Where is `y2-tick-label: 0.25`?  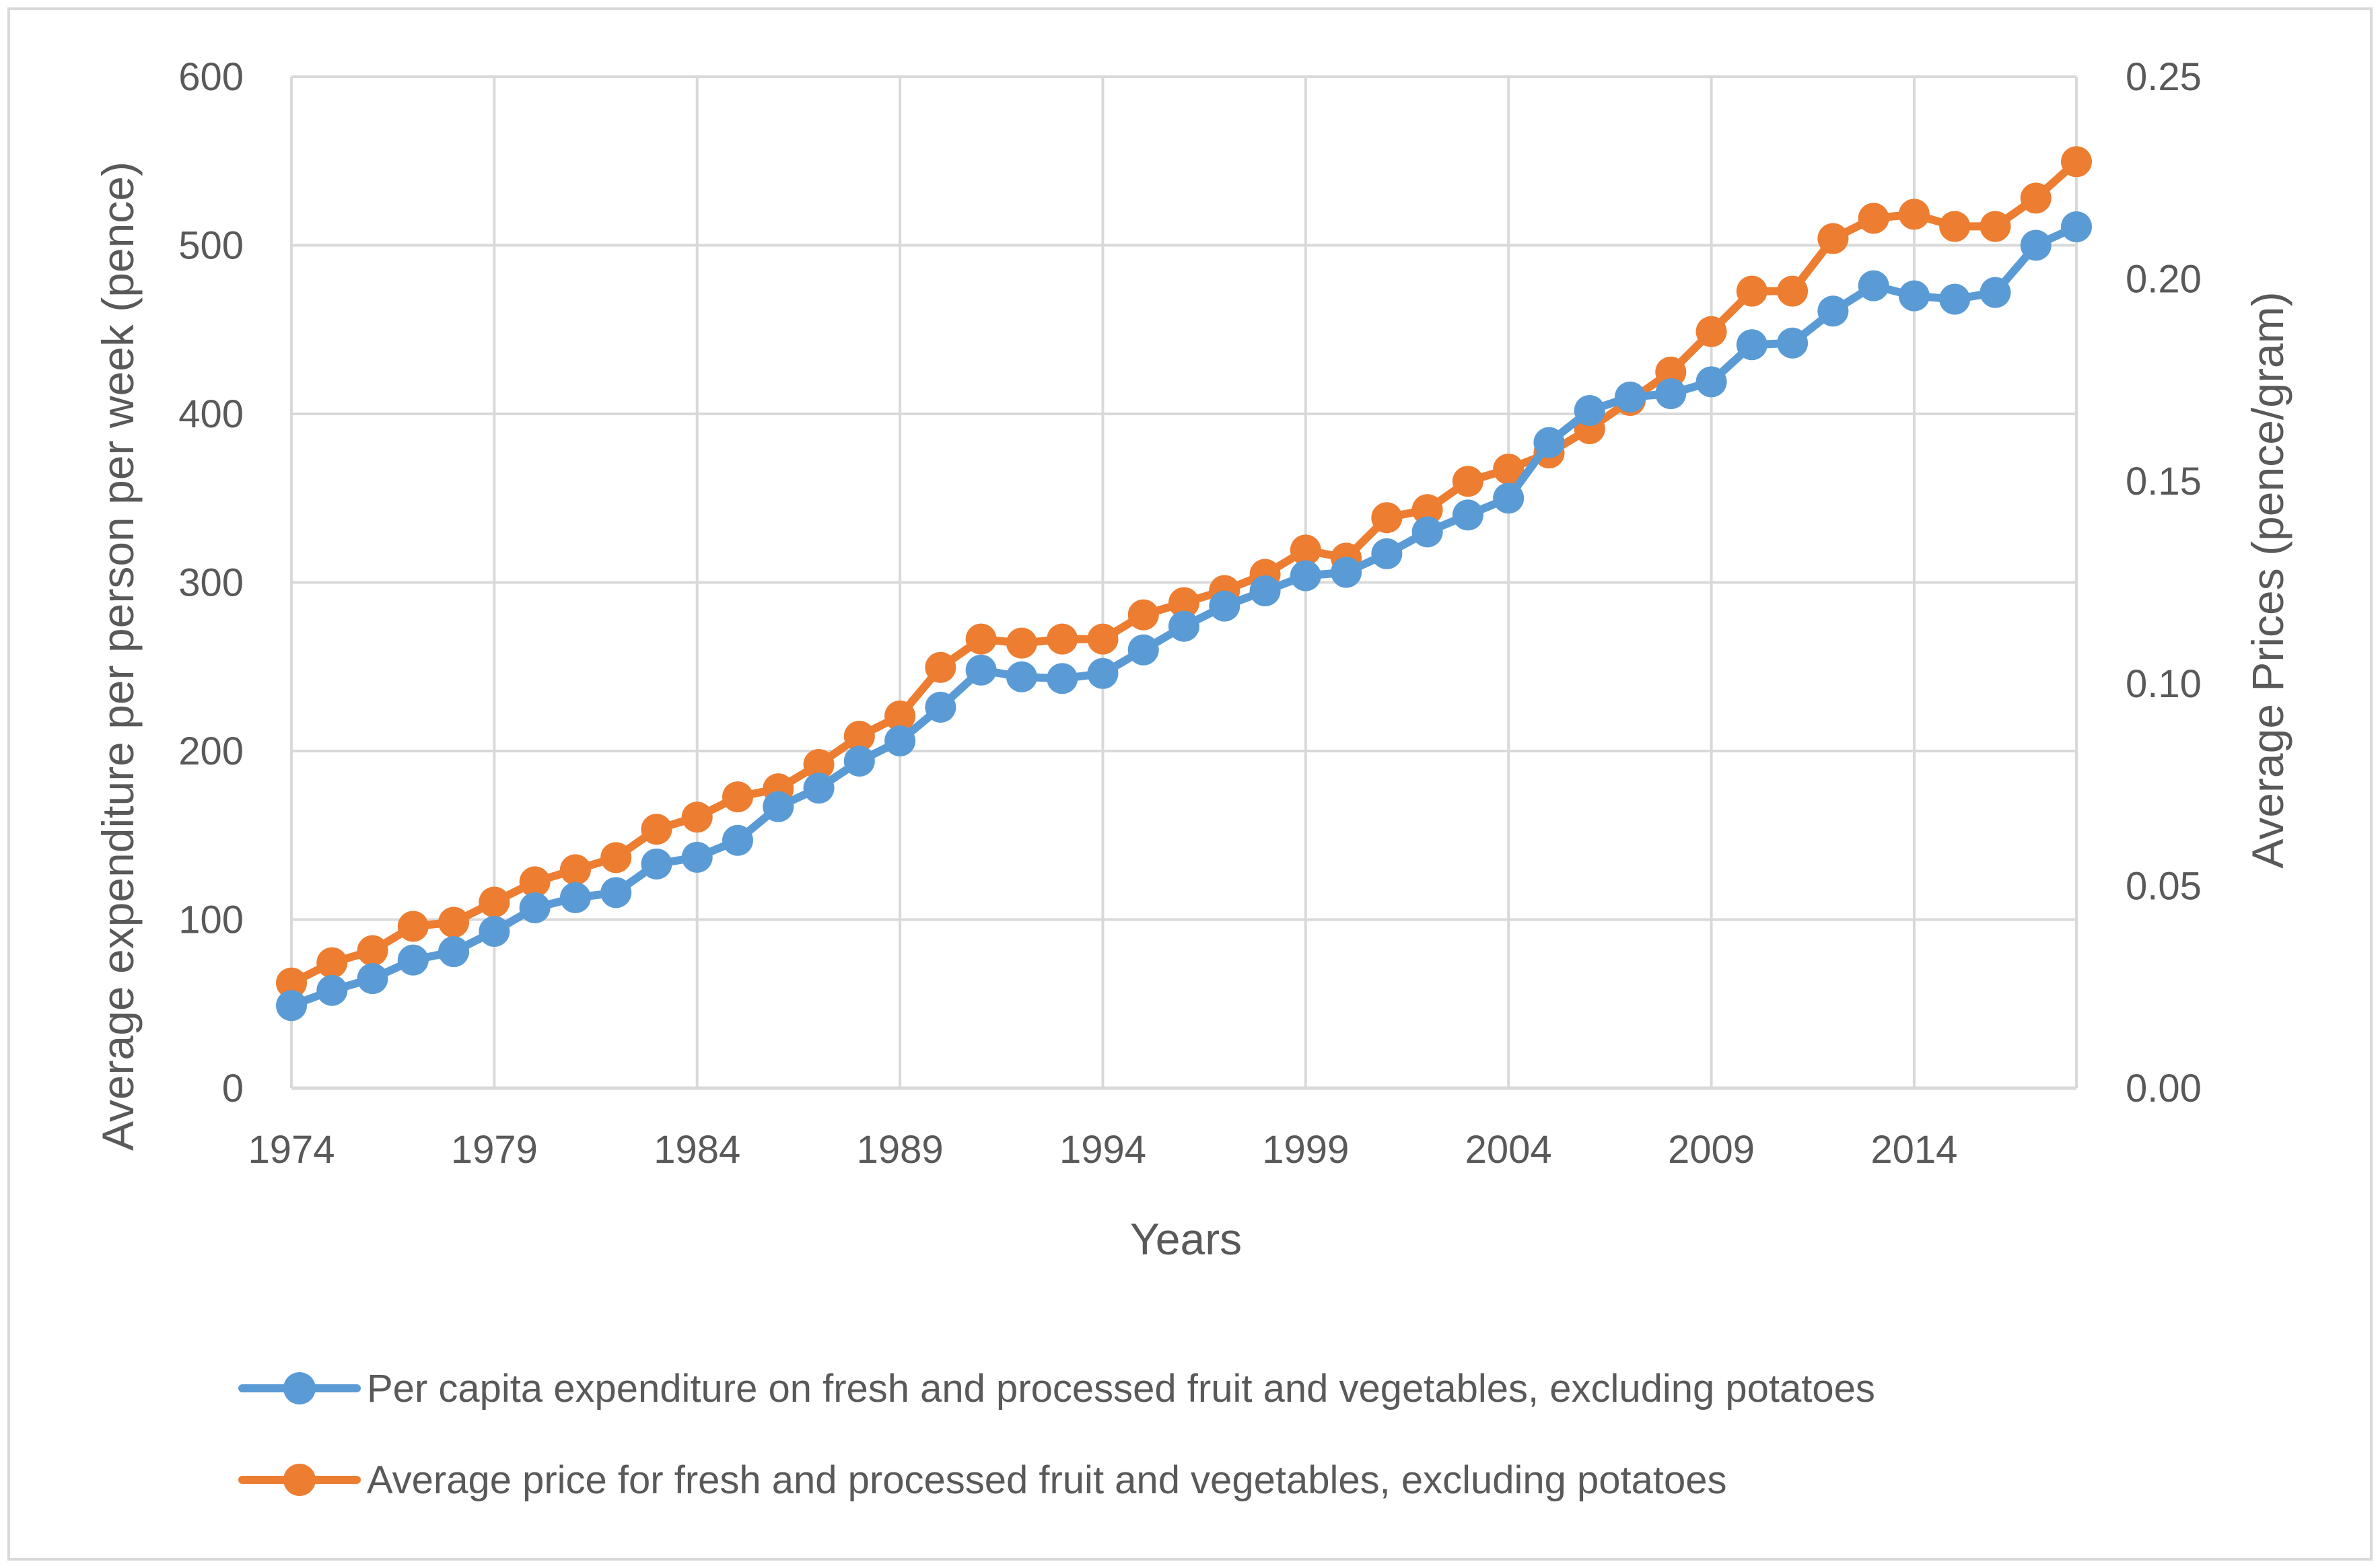 y2-tick-label: 0.25 is located at coordinates (2164, 77).